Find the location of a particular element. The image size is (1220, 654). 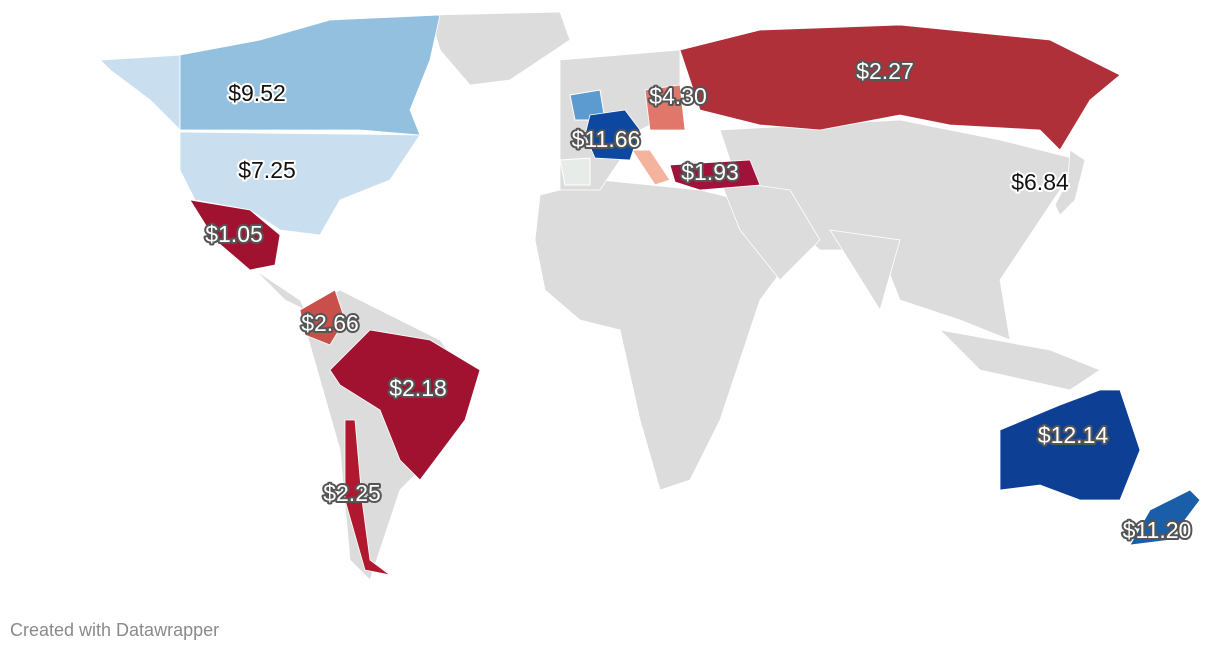

region-label: $2.66 is located at coordinates (330, 323).